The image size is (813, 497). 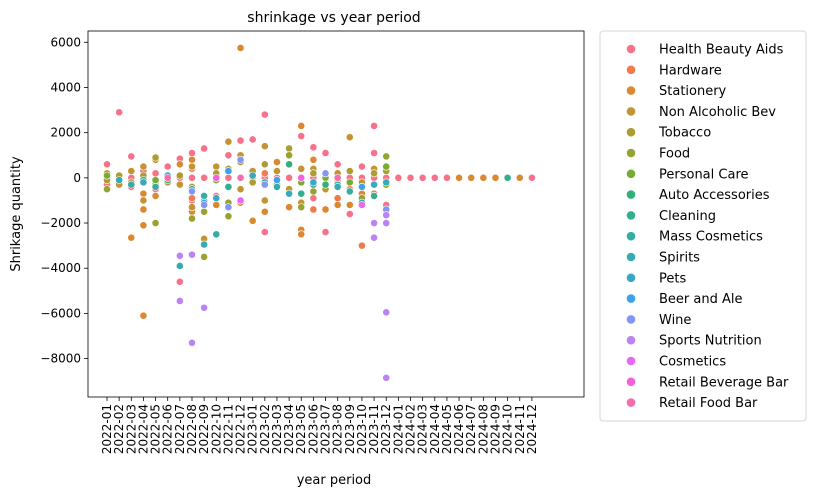 I want to click on legend-label: Health Beauty Aids, so click(x=721, y=50).